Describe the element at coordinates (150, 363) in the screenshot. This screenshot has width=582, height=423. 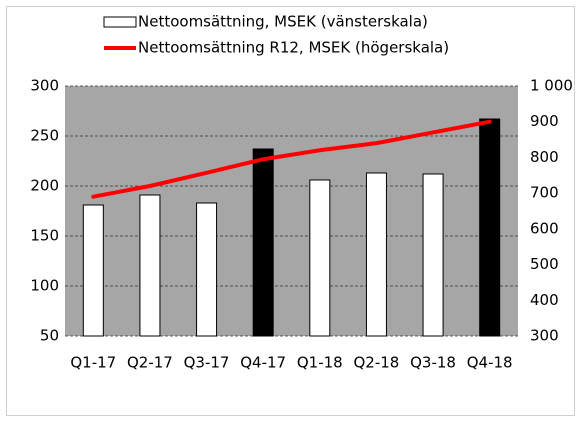
I see `x-tick-label: Q2-17` at that location.